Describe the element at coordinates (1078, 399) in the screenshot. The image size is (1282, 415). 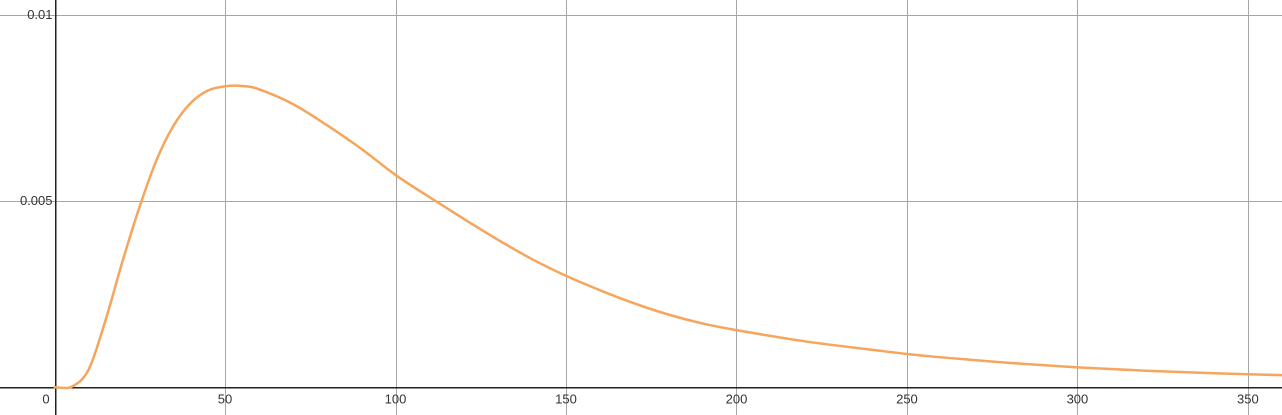
I see `x-tick-label: 300` at that location.